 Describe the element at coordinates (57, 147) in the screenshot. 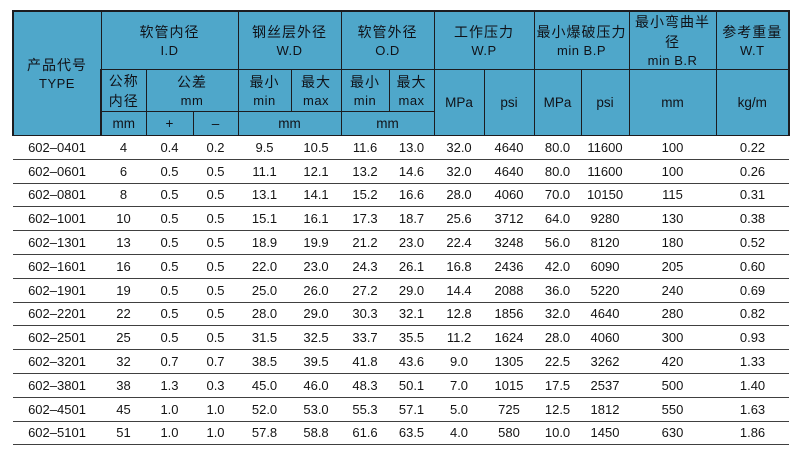

I see `cell-type: 602–0401` at that location.